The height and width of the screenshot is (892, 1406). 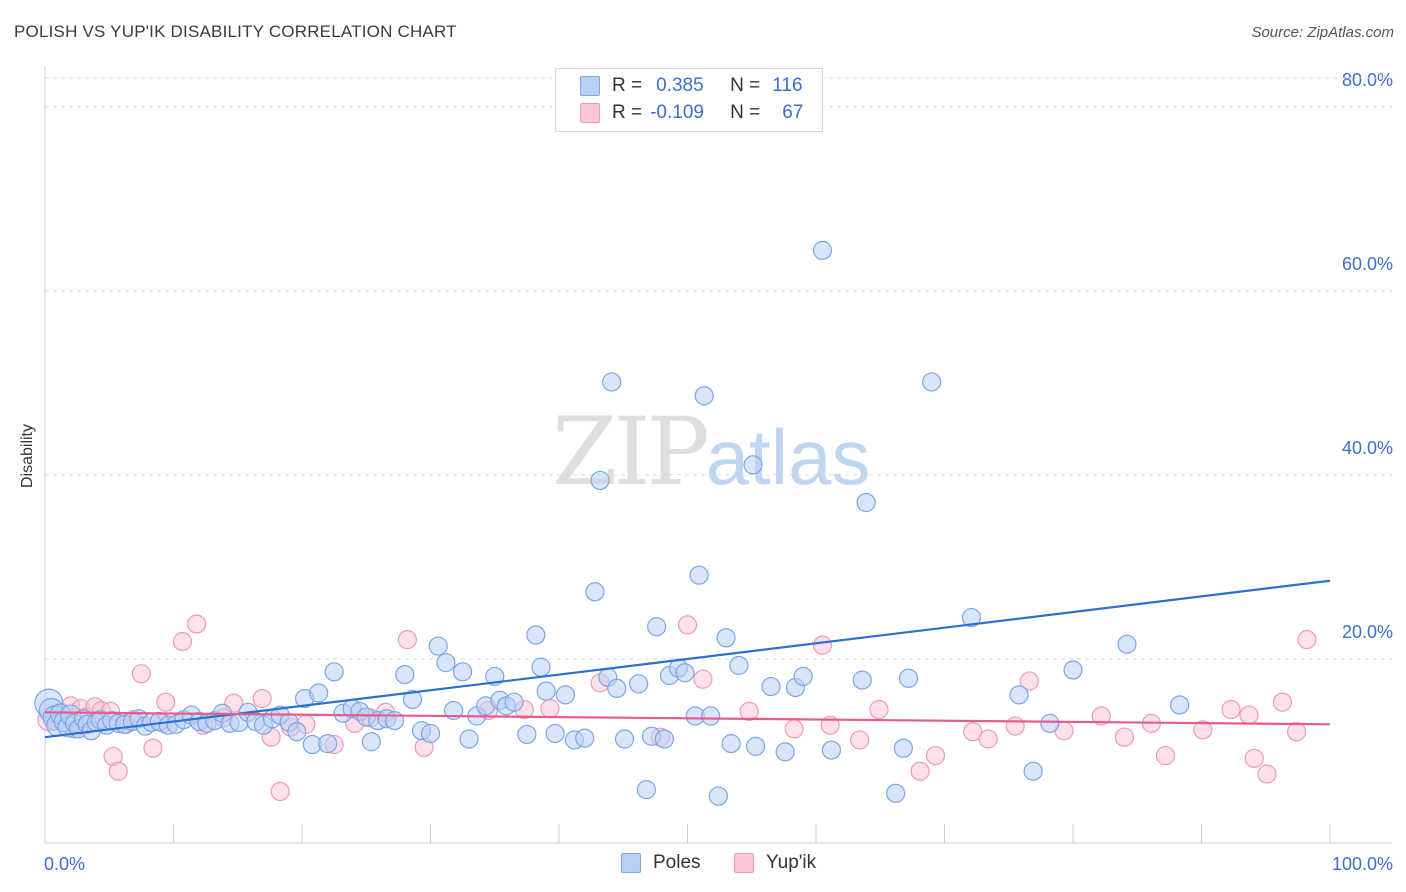 I want to click on y-tick-label: 20.0%, so click(x=1367, y=632).